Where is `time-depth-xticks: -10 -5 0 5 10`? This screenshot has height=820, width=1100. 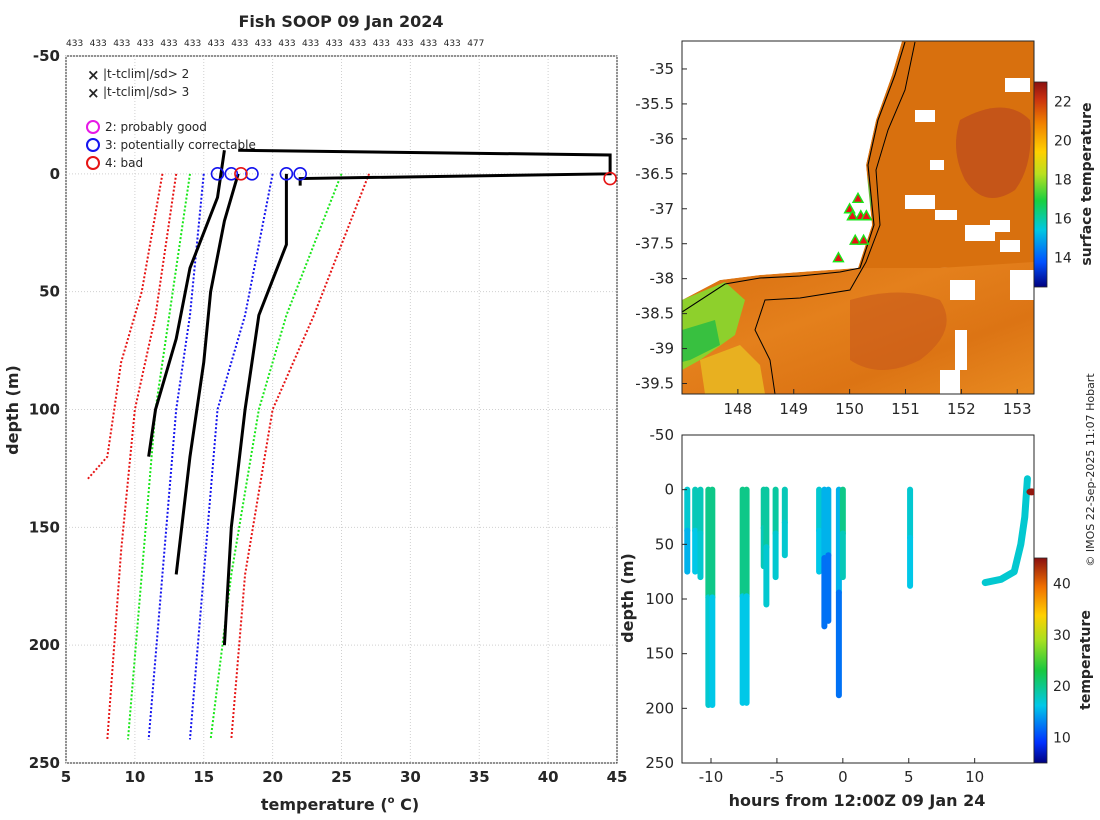 time-depth-xticks: -10 -5 0 5 10 is located at coordinates (841, 772).